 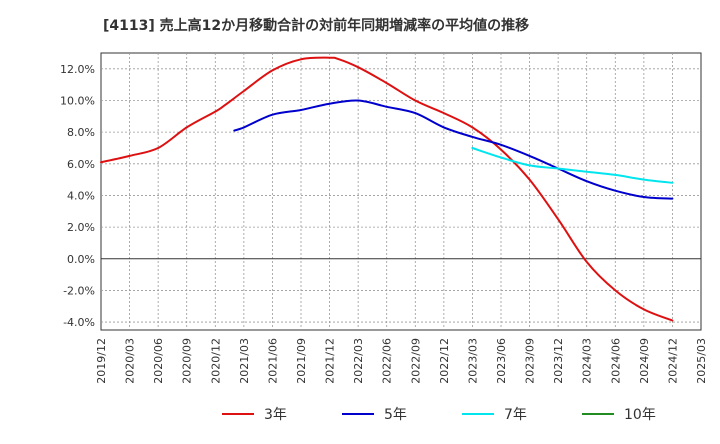 What do you see at coordinates (472, 361) in the screenshot?
I see `x-tick-label: 2023/03` at bounding box center [472, 361].